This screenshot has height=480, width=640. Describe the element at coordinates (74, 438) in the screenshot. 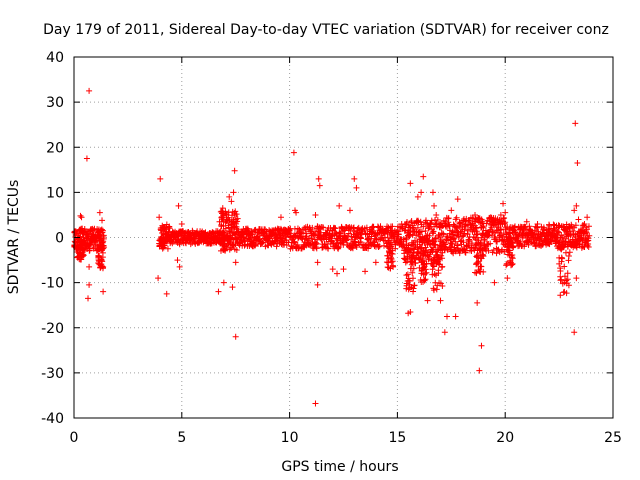

I see `x-tick-label: 0` at that location.